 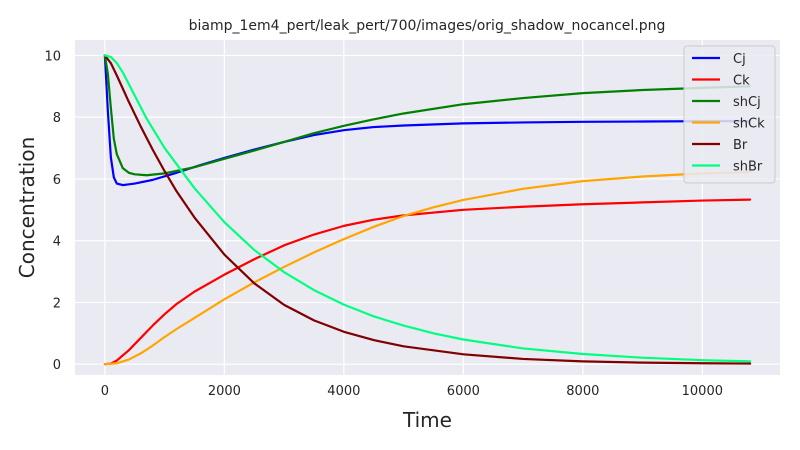 I want to click on legend-label: Ck, so click(x=741, y=81).